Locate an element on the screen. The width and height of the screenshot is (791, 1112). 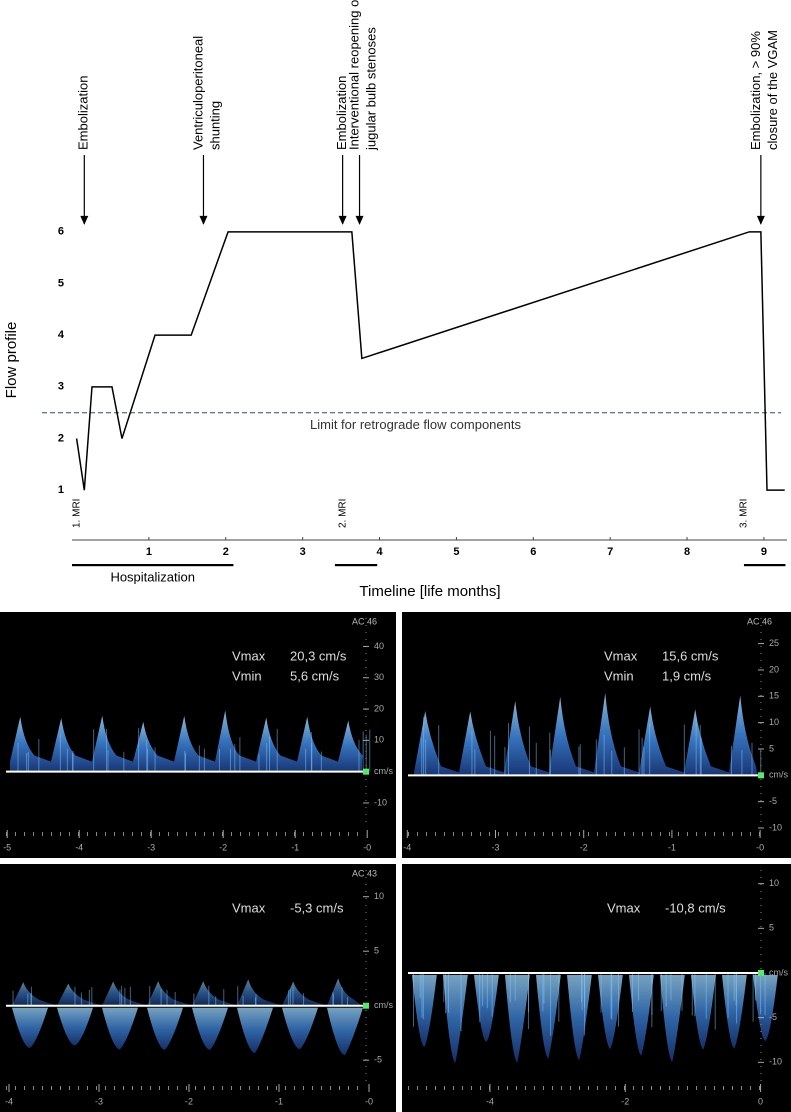
y-tick-label: 3 is located at coordinates (61, 387).